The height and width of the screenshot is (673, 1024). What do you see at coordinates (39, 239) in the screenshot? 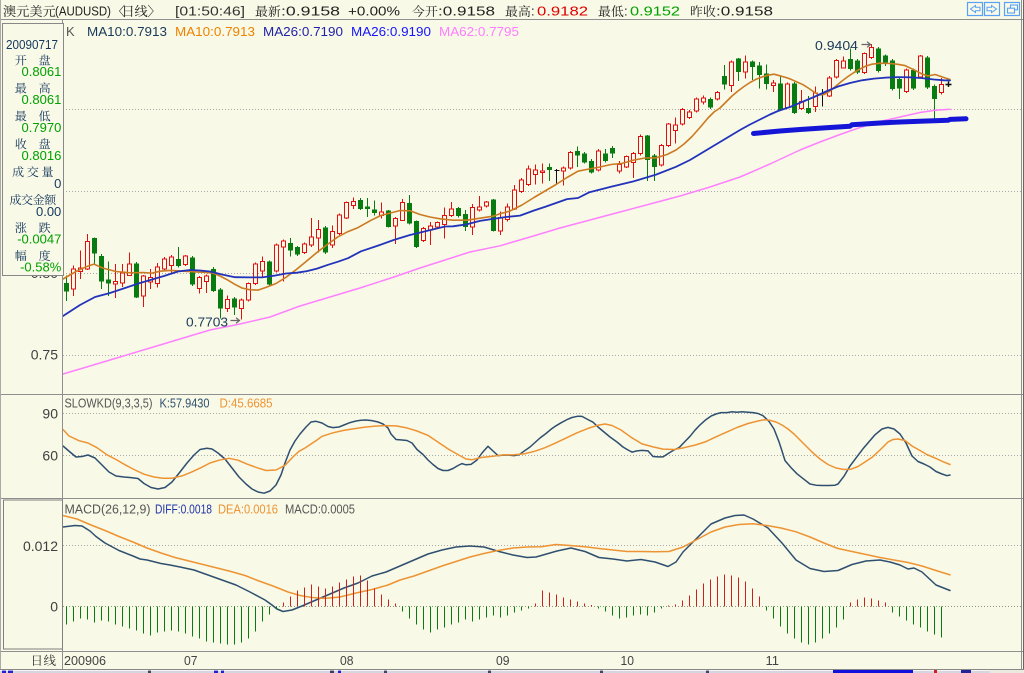
I see `svg-text: -0.0047` at bounding box center [39, 239].